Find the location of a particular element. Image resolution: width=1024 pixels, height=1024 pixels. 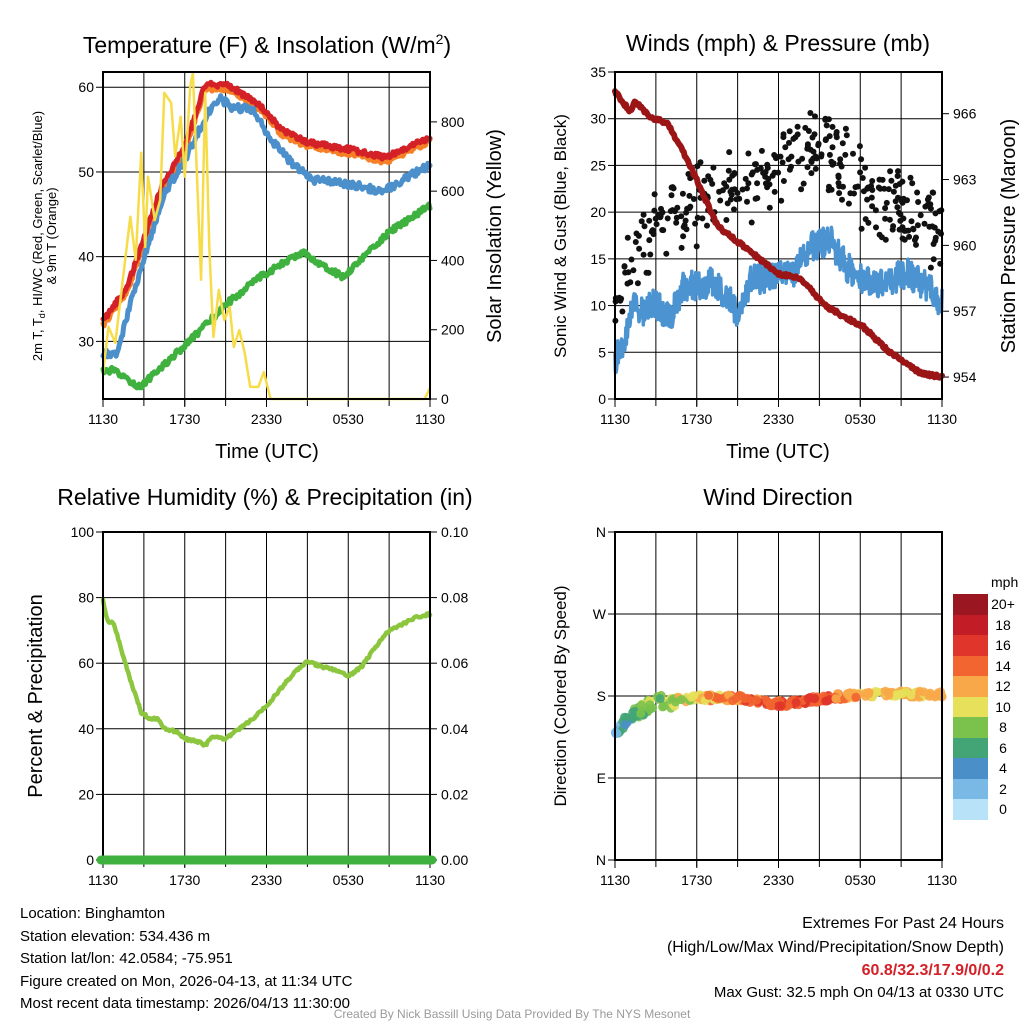

colorbar-bin: 6 is located at coordinates (988, 747).